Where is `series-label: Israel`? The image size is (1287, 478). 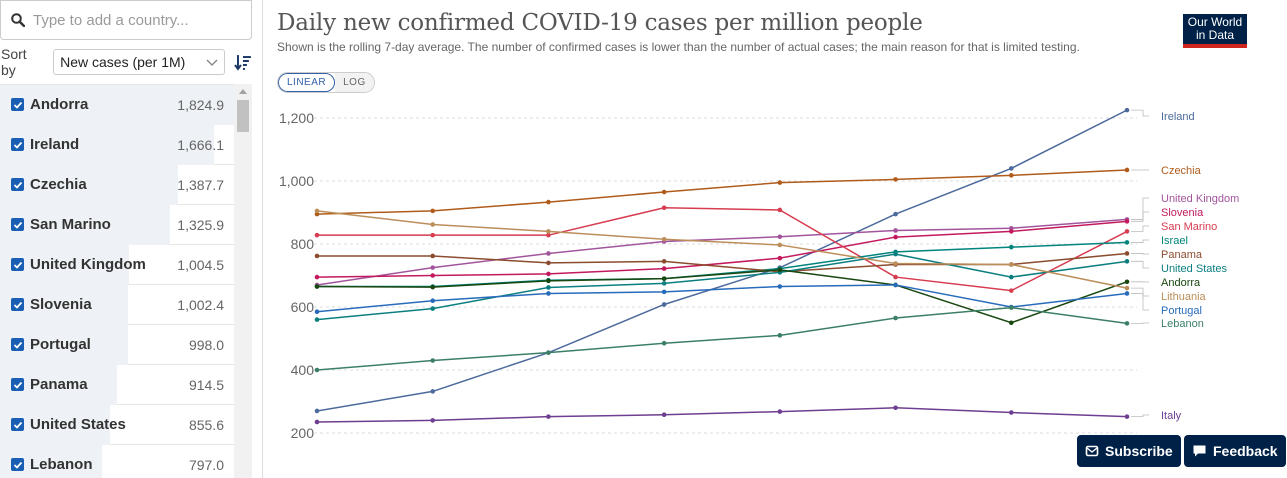
series-label: Israel is located at coordinates (1174, 241).